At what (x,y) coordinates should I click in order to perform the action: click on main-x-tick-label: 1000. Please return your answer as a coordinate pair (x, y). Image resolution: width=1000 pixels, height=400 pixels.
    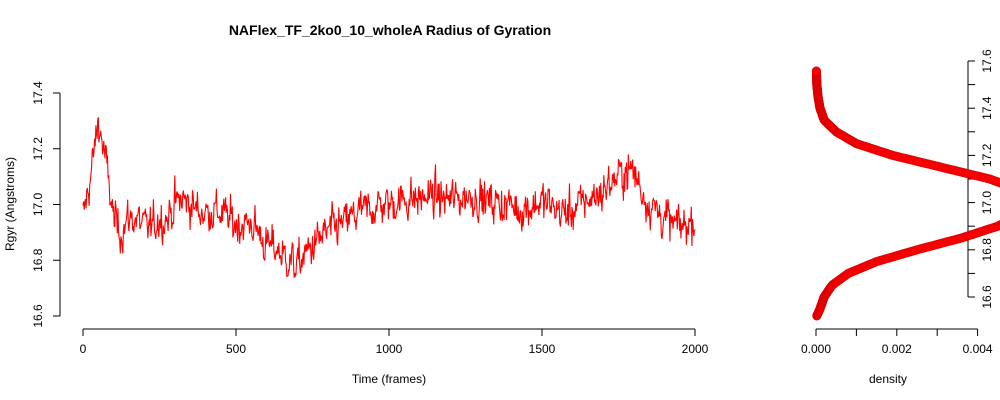
    Looking at the image, I should click on (389, 349).